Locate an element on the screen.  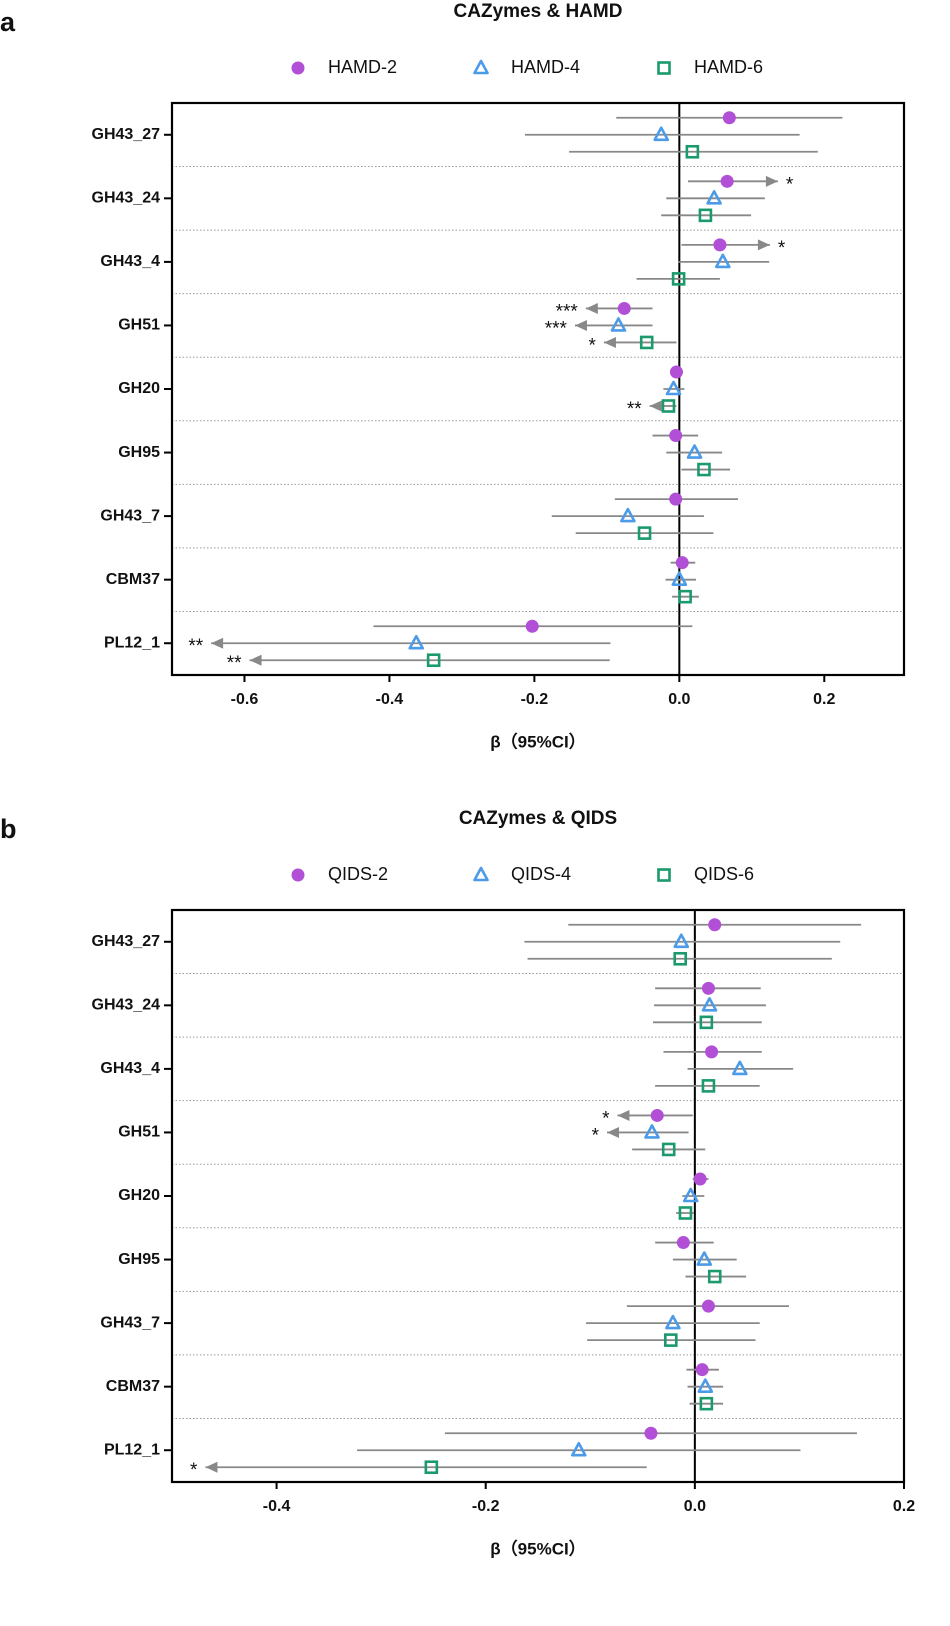
legend-label: QIDS-4 is located at coordinates (541, 874).